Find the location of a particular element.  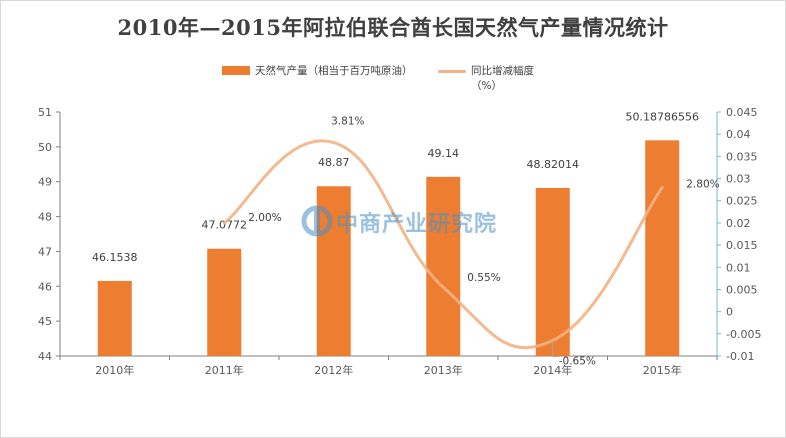

y-tick-label: 48 is located at coordinates (45, 217).